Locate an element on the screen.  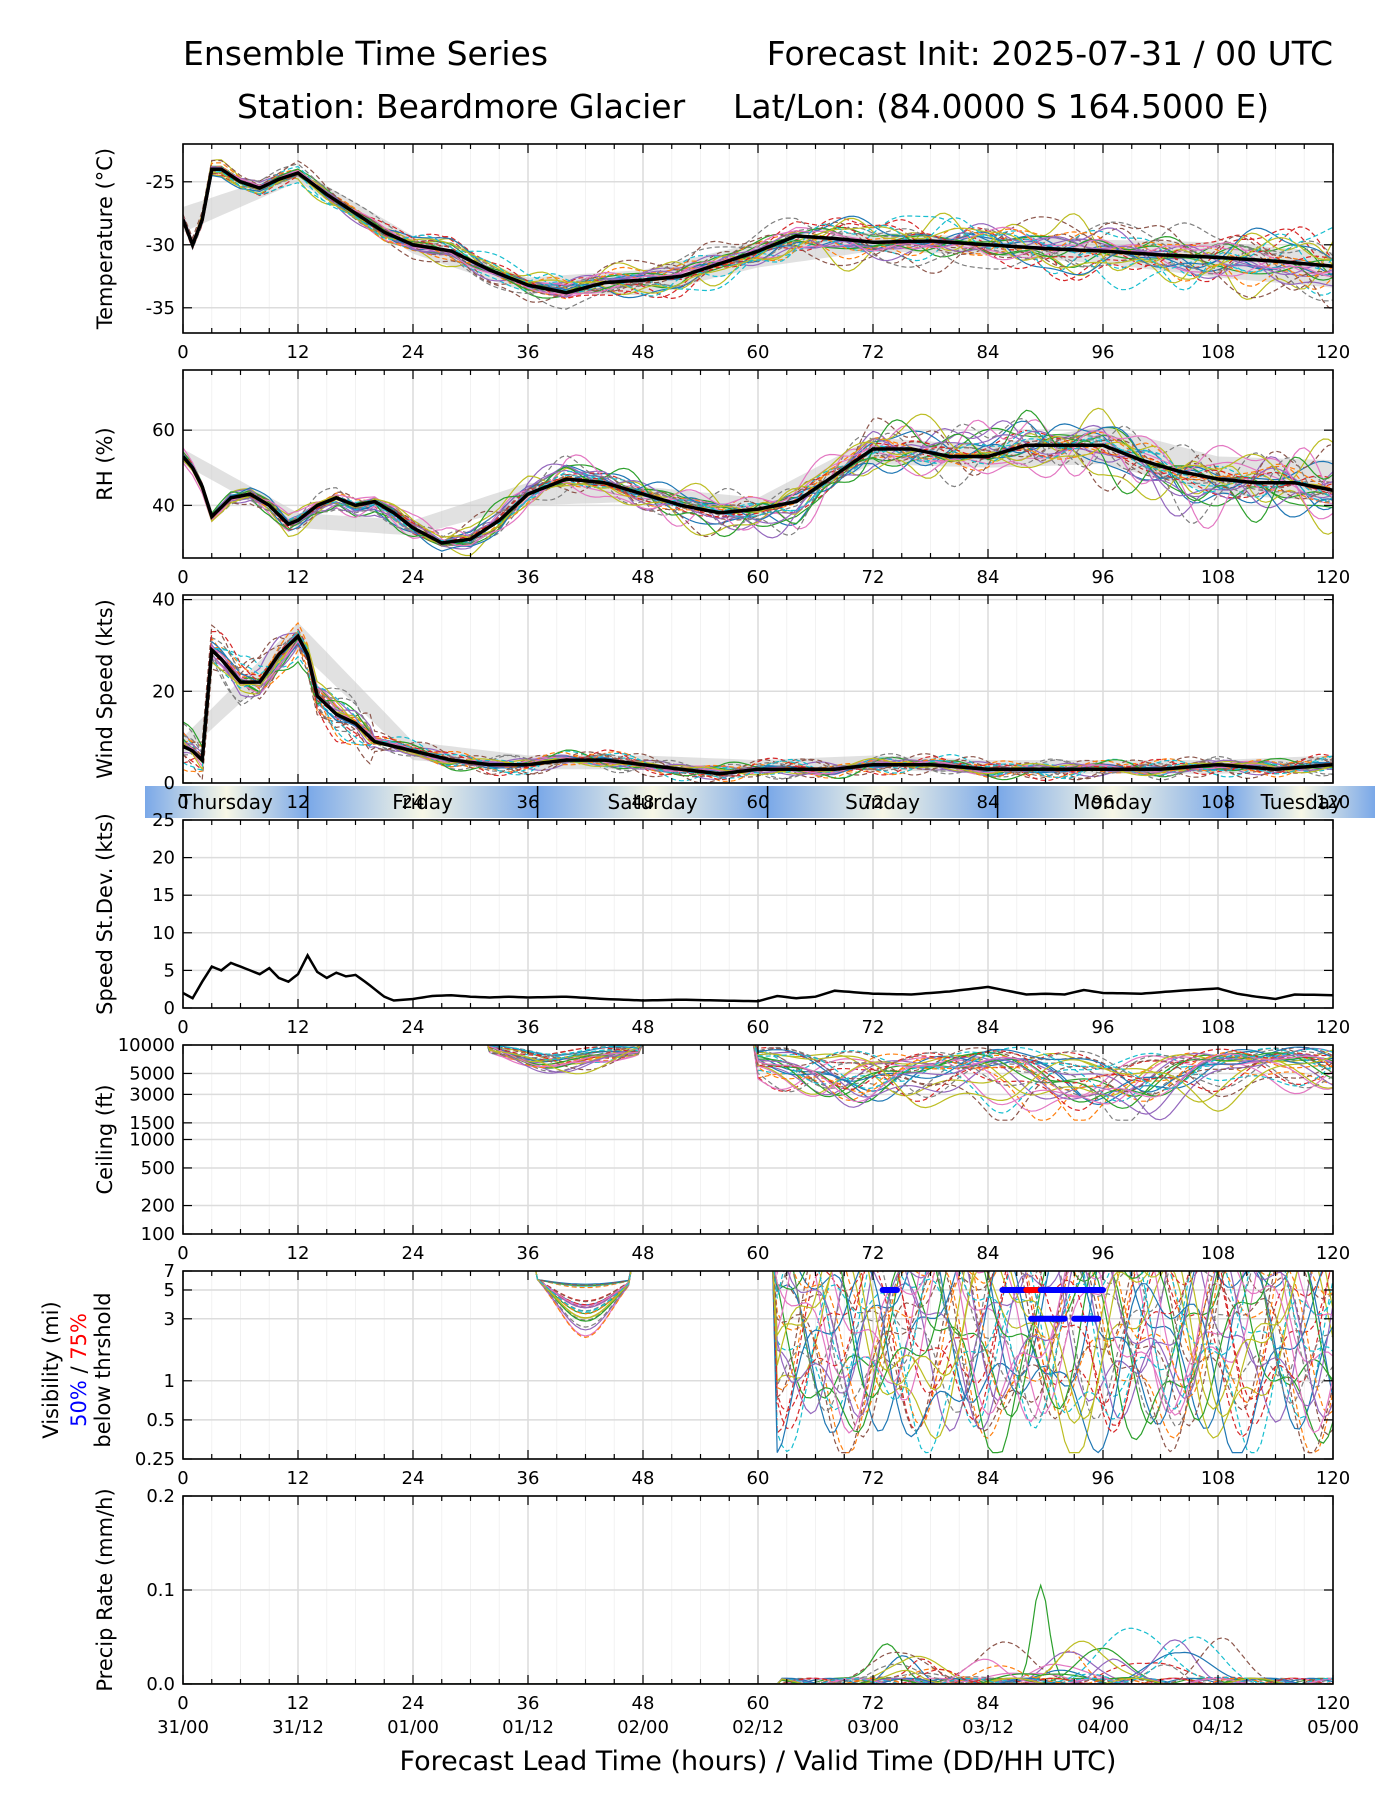
valid-time-label: 03/12 is located at coordinates (988, 1727).